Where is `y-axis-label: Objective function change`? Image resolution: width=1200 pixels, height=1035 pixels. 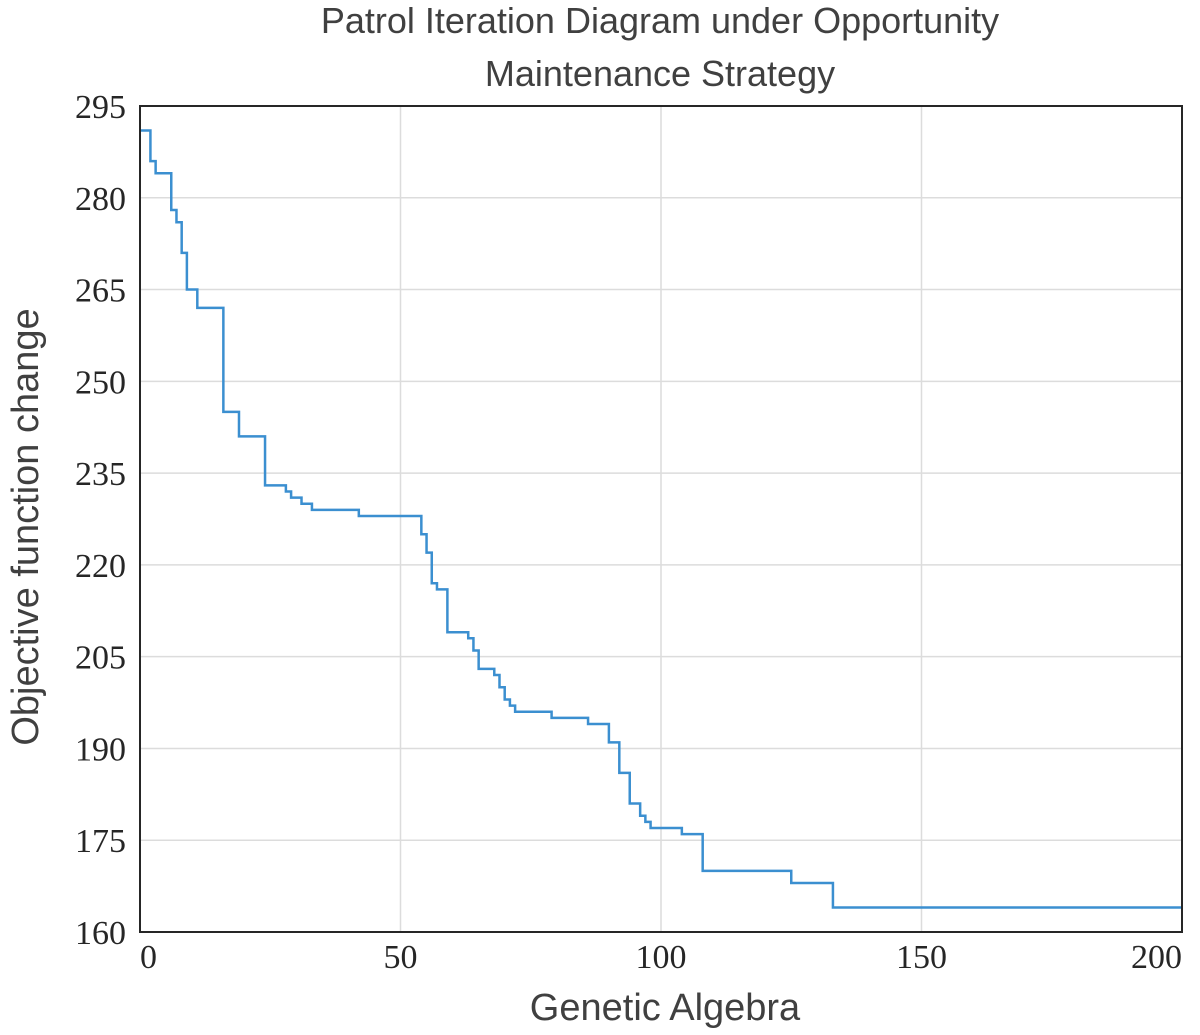
y-axis-label: Objective function change is located at coordinates (26, 526).